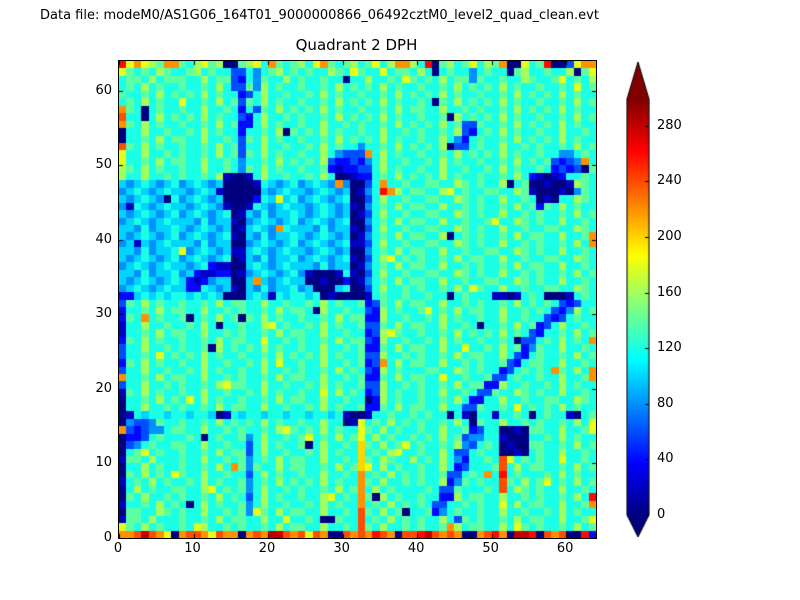  What do you see at coordinates (665, 459) in the screenshot?
I see `colorbar-tick-label: 40` at bounding box center [665, 459].